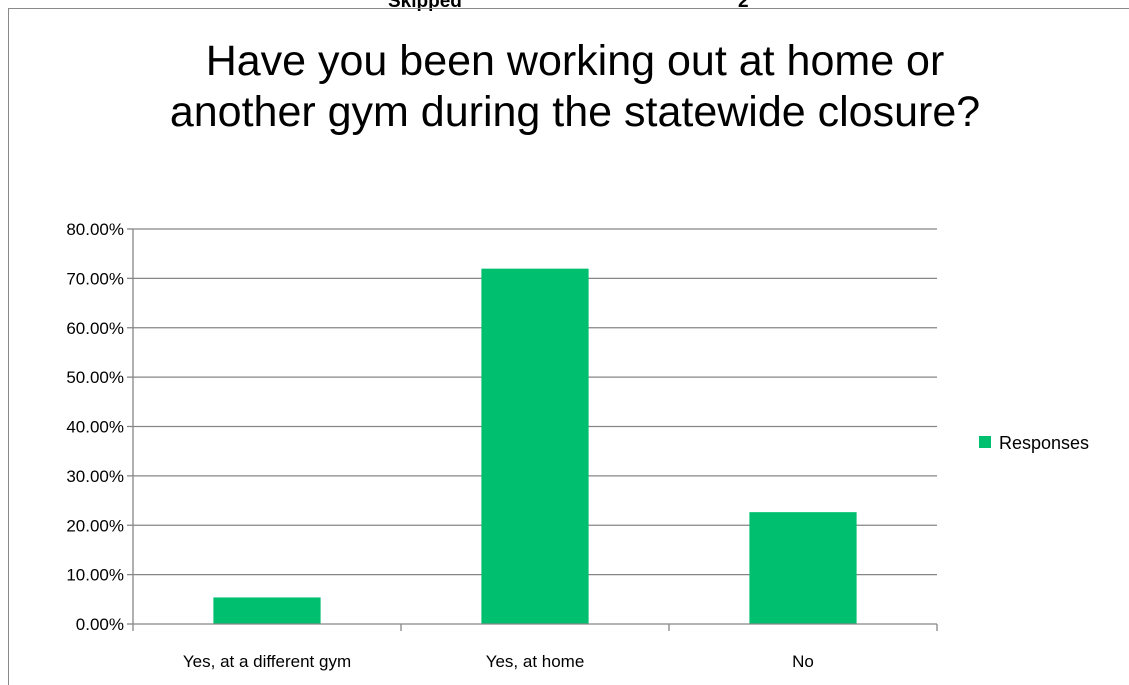  Describe the element at coordinates (985, 442) in the screenshot. I see `legend-swatch` at that location.